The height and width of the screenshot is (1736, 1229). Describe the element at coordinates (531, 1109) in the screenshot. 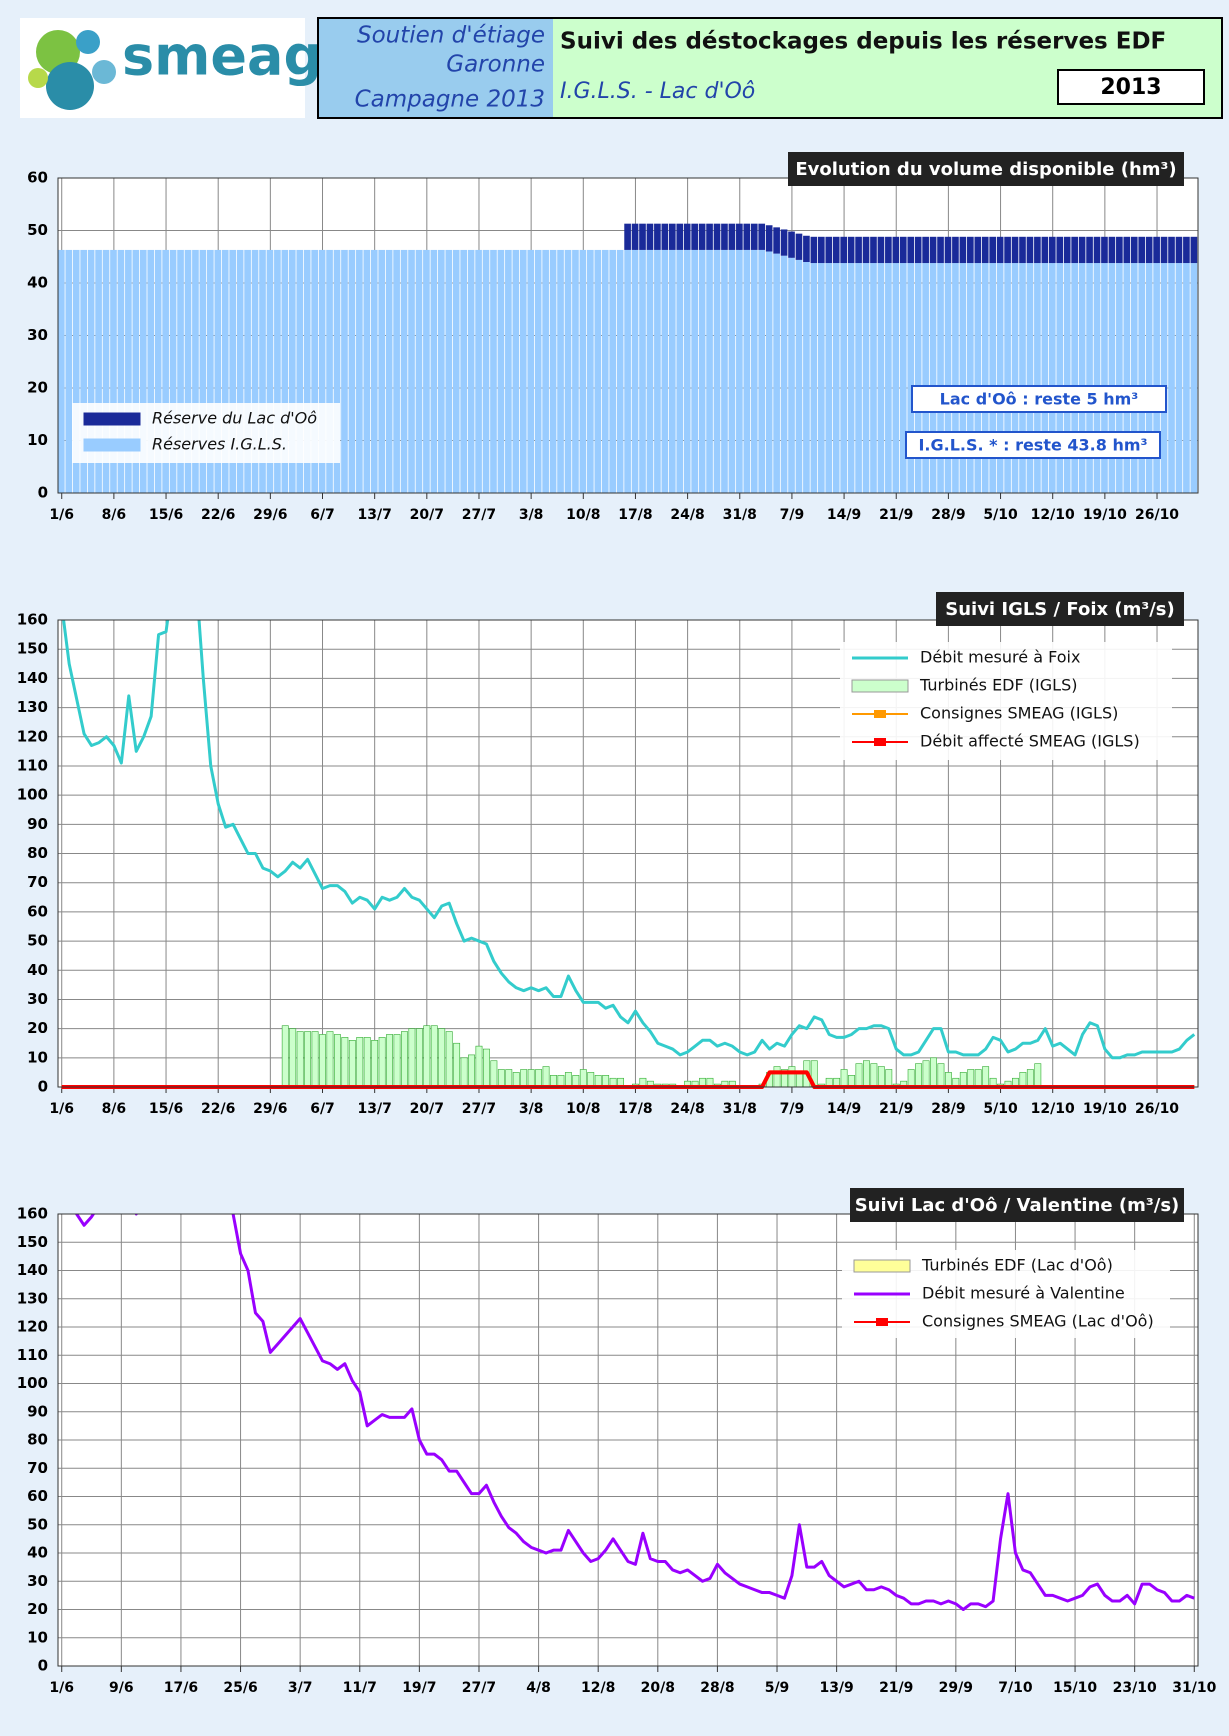

I see `x-tick-label: 3/8` at that location.